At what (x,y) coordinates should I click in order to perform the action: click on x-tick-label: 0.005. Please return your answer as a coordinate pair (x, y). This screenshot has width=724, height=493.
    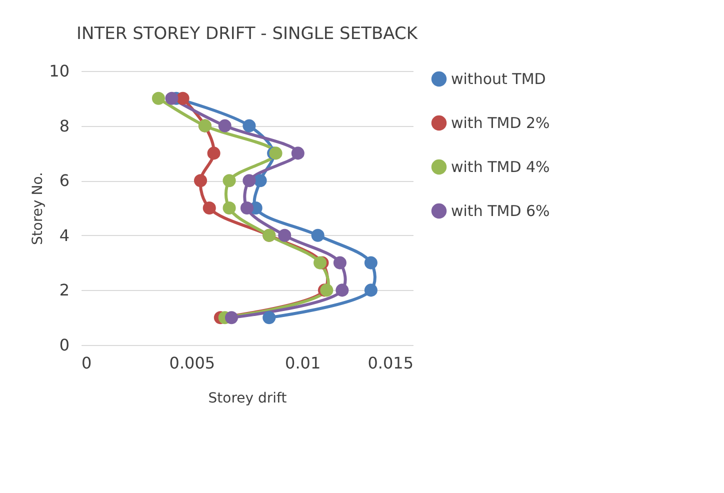
    Looking at the image, I should click on (192, 363).